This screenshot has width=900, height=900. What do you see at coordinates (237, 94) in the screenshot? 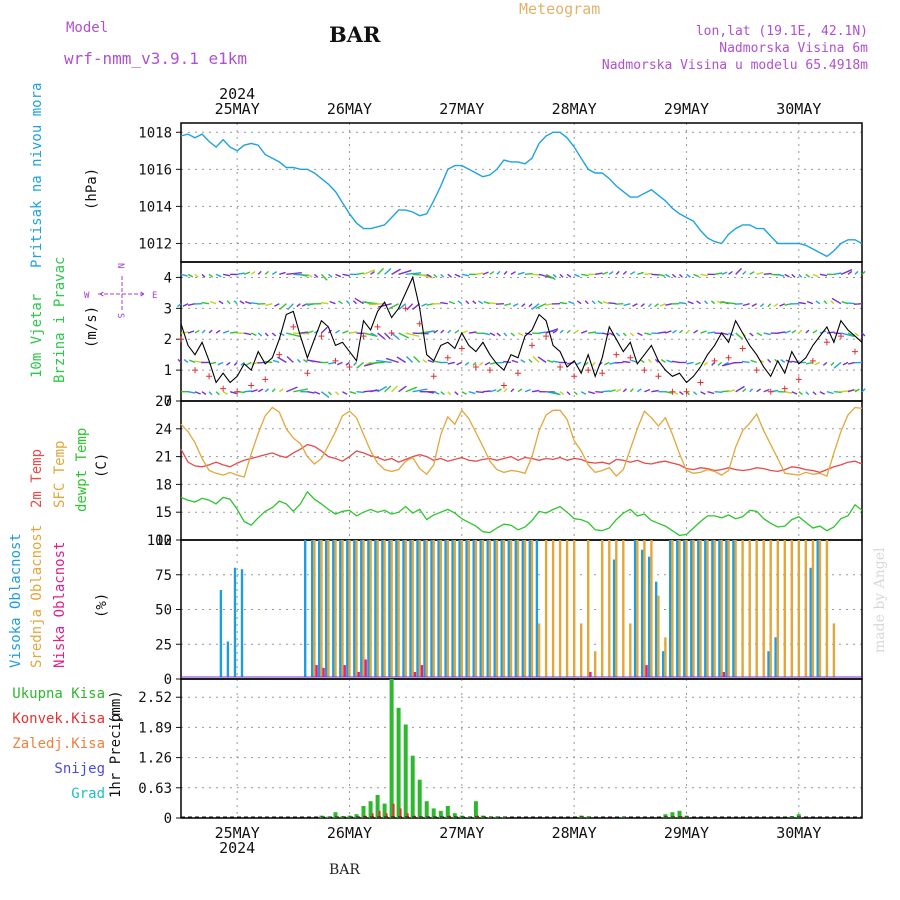
I see `x-year-label-top: 2024` at bounding box center [237, 94].